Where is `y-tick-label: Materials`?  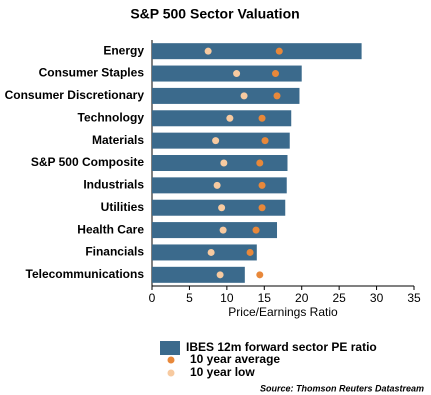
y-tick-label: Materials is located at coordinates (118, 140).